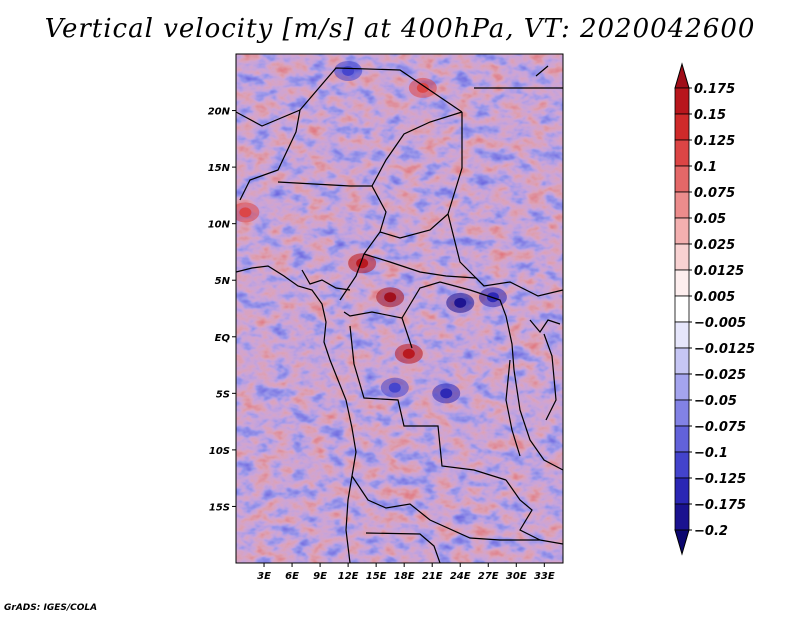 The width and height of the screenshot is (800, 618). Describe the element at coordinates (682, 542) in the screenshot. I see `colorbar-bottom-arrow` at that location.